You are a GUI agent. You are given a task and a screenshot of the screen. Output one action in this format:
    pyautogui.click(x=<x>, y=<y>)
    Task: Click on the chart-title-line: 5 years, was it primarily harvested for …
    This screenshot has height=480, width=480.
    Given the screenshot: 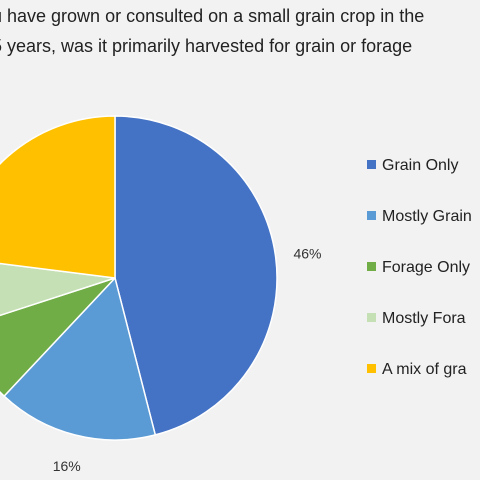 What is the action you would take?
    pyautogui.click(x=206, y=46)
    